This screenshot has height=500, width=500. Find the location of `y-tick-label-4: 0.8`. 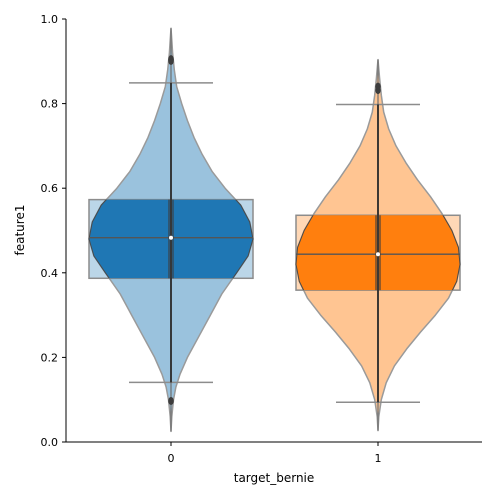

y-tick-label-4: 0.8 is located at coordinates (50, 104).